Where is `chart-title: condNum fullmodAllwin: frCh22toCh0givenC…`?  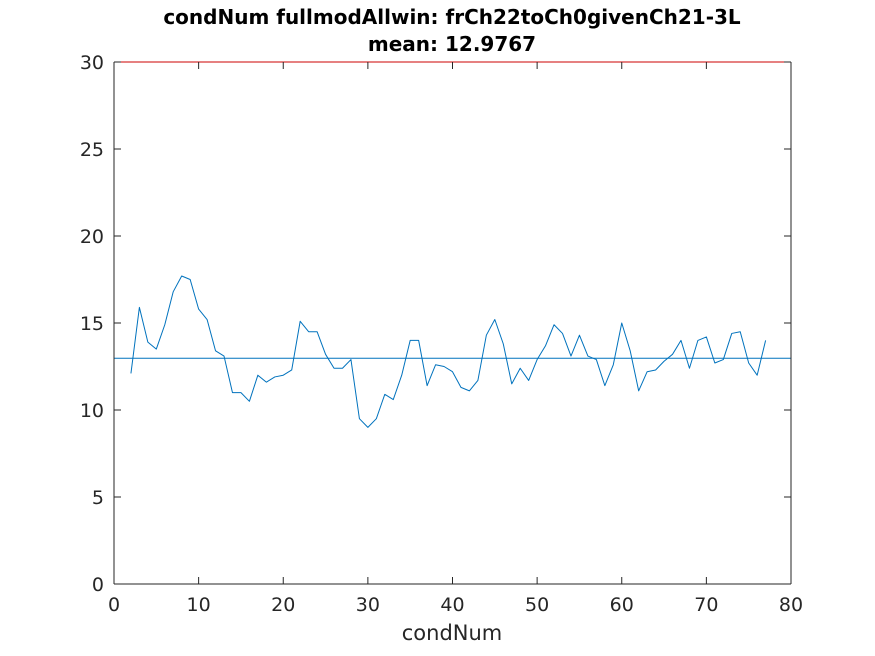 chart-title: condNum fullmodAllwin: frCh22toCh0givenC… is located at coordinates (452, 17).